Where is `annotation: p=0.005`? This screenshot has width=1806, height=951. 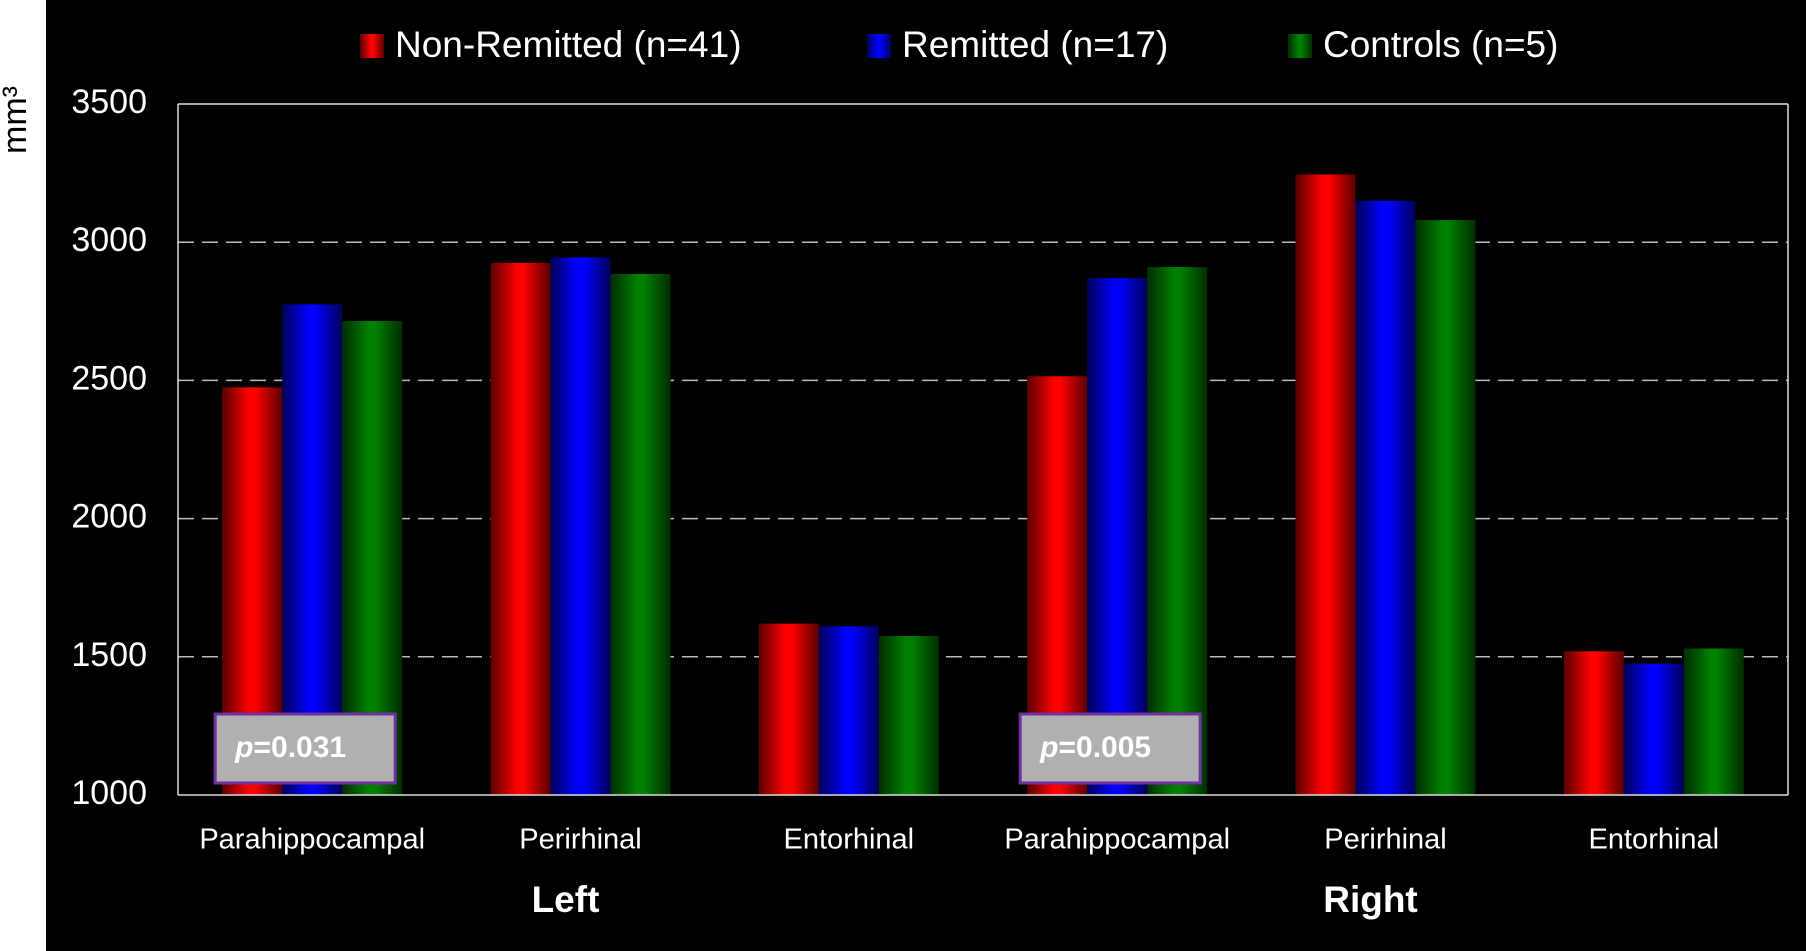
annotation: p=0.005 is located at coordinates (1095, 747).